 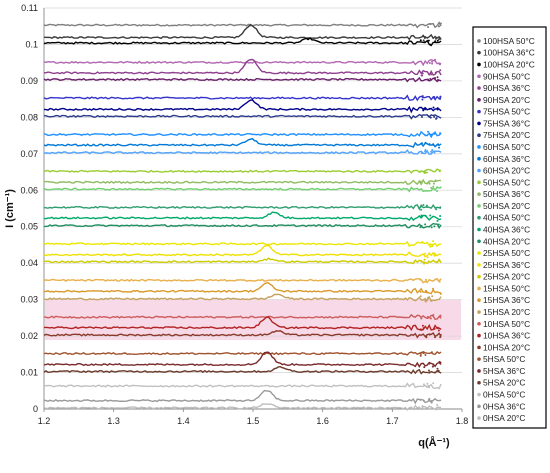 I want to click on y-tick-label: 0.1, so click(x=31, y=44).